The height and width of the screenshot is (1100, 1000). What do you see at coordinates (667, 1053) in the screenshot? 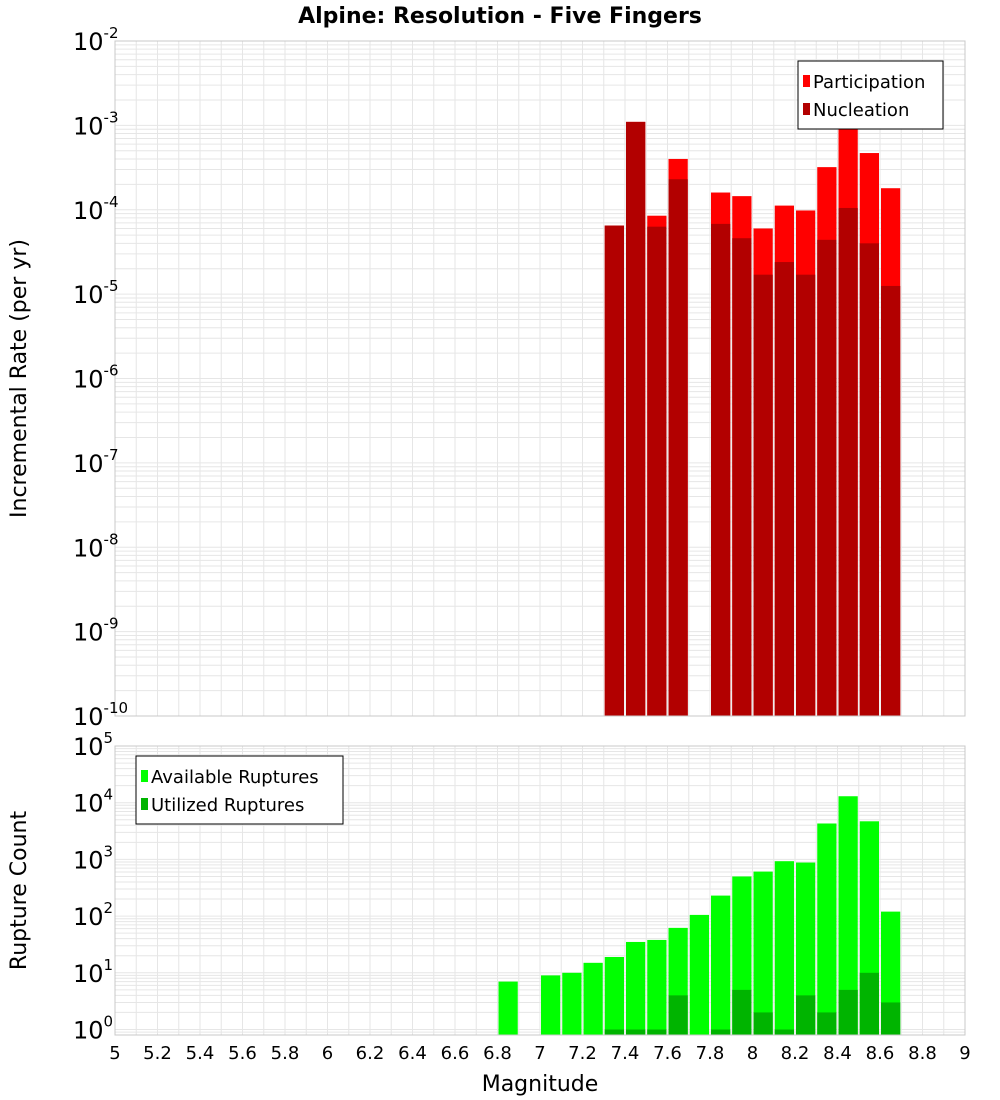
I see `x-tick-label: 7.6` at bounding box center [667, 1053].